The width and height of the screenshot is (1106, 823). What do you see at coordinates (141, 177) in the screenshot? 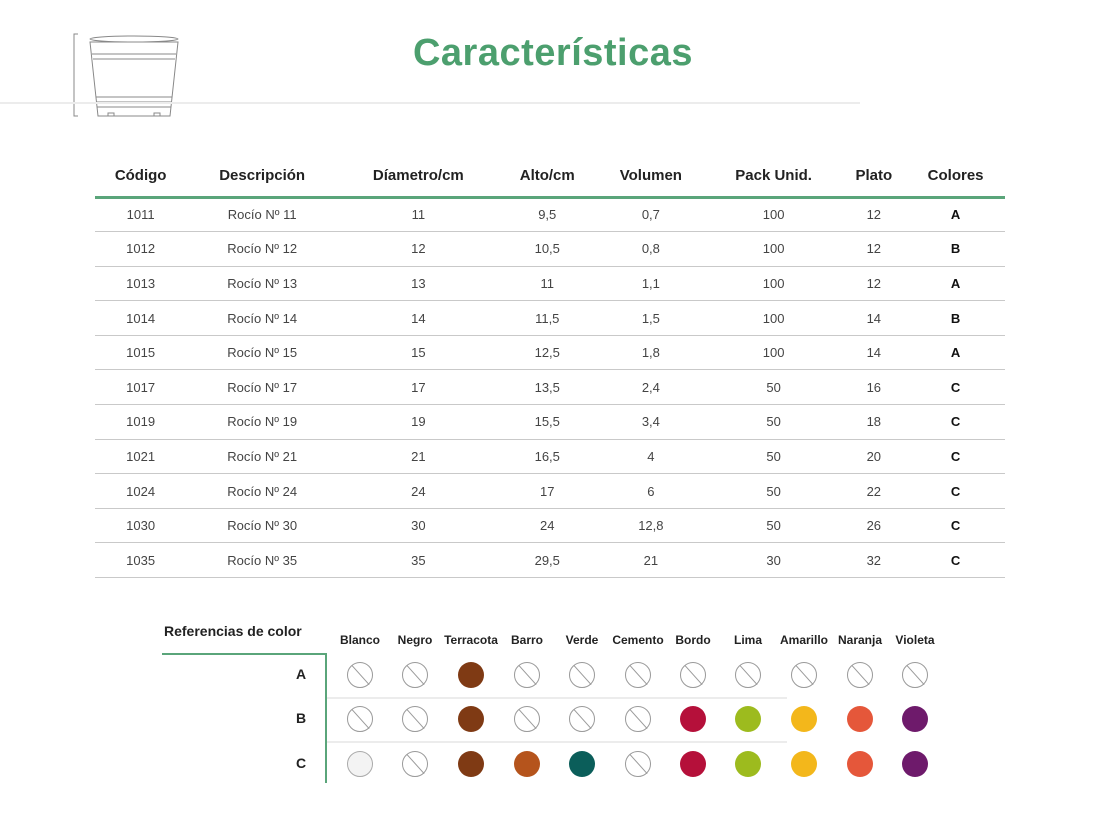
I see `column-header: Código` at bounding box center [141, 177].